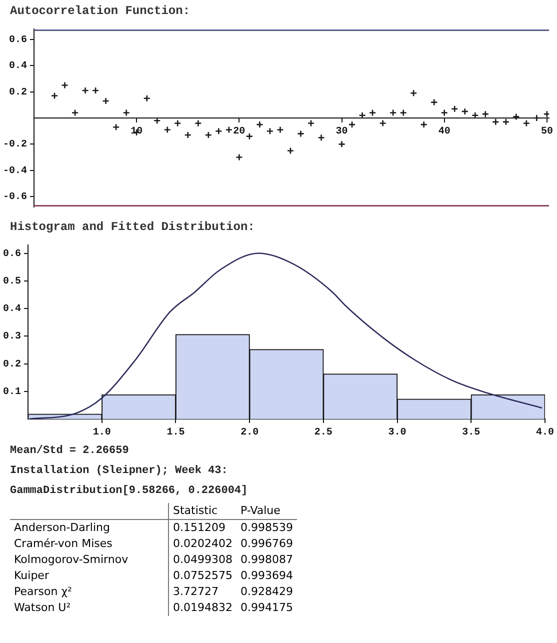  I want to click on y-tick-label: -0.4, so click(15, 171).